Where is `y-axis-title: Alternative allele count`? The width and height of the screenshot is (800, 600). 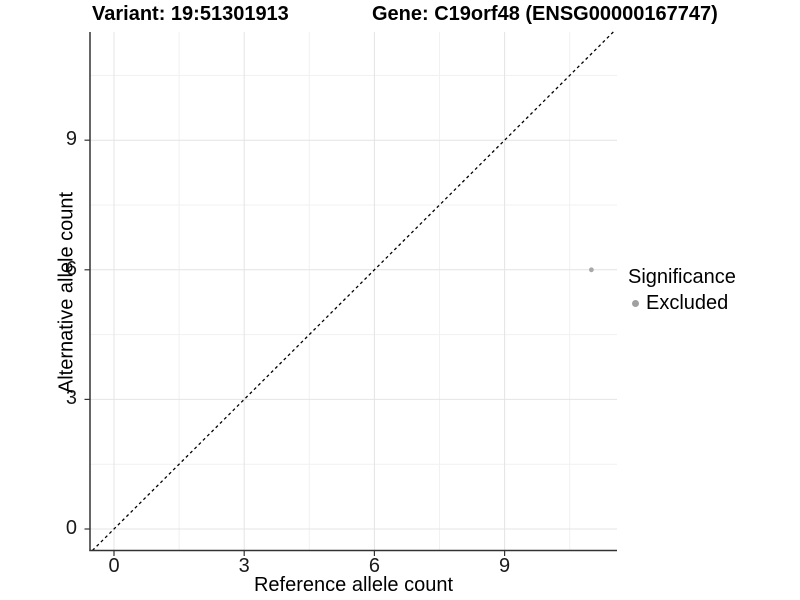
y-axis-title: Alternative allele count is located at coordinates (66, 292).